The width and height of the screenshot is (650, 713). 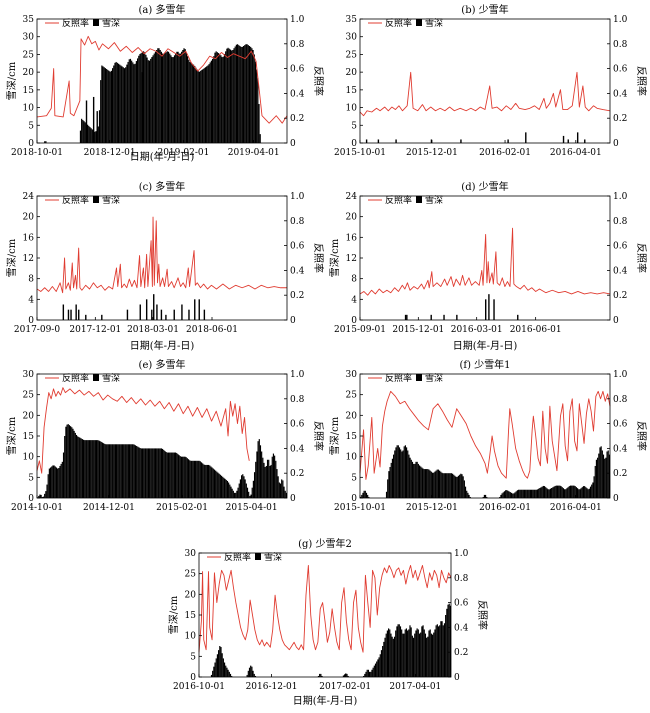 What do you see at coordinates (191, 575) in the screenshot?
I see `left-tick-label: 25` at bounding box center [191, 575].